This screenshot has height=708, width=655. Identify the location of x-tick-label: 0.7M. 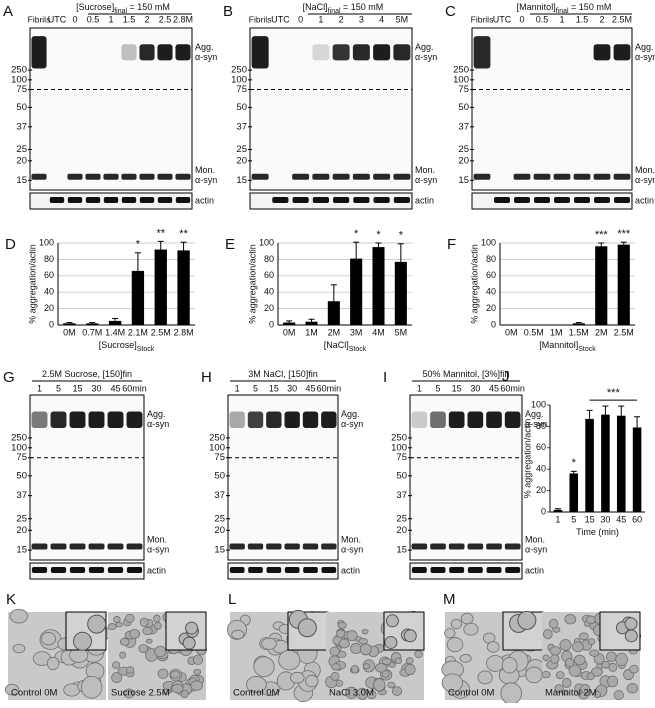
(92, 332).